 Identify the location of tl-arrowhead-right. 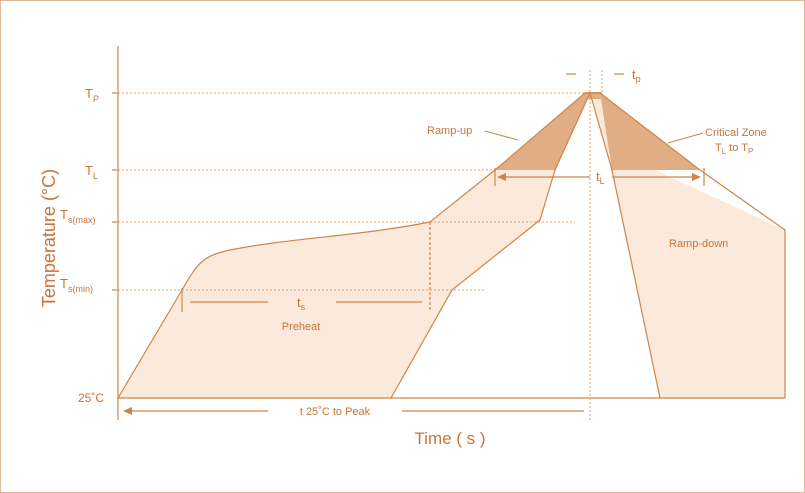
(696, 177).